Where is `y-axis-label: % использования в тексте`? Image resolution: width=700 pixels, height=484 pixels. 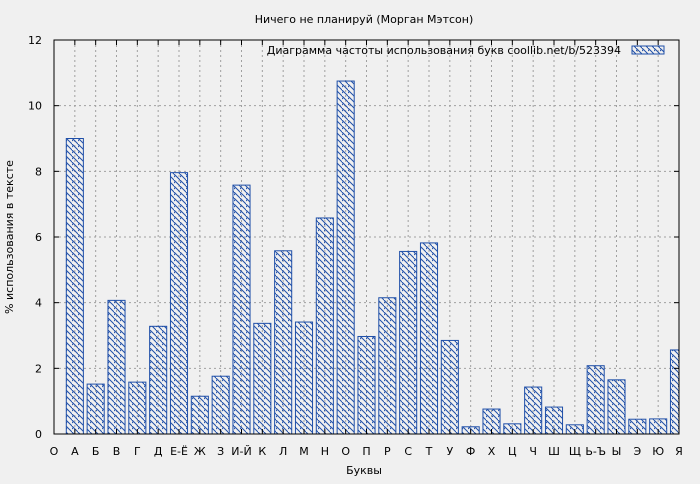 y-axis-label: % использования в тексте is located at coordinates (9, 237).